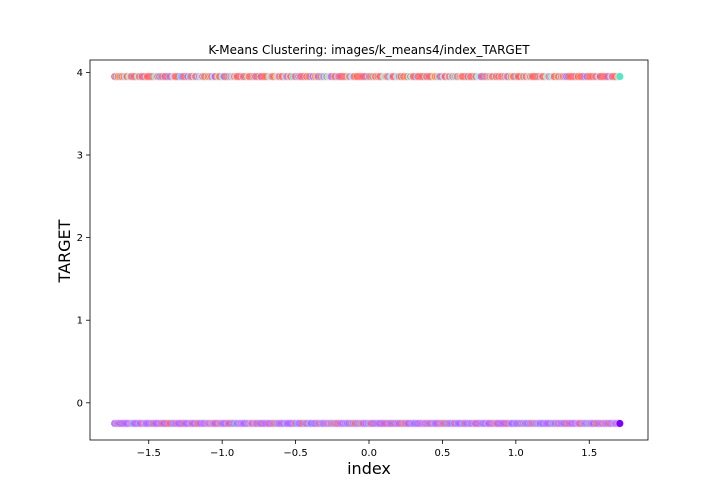 This screenshot has width=720, height=504. What do you see at coordinates (589, 453) in the screenshot?
I see `x-tick-label: 1.5` at bounding box center [589, 453].